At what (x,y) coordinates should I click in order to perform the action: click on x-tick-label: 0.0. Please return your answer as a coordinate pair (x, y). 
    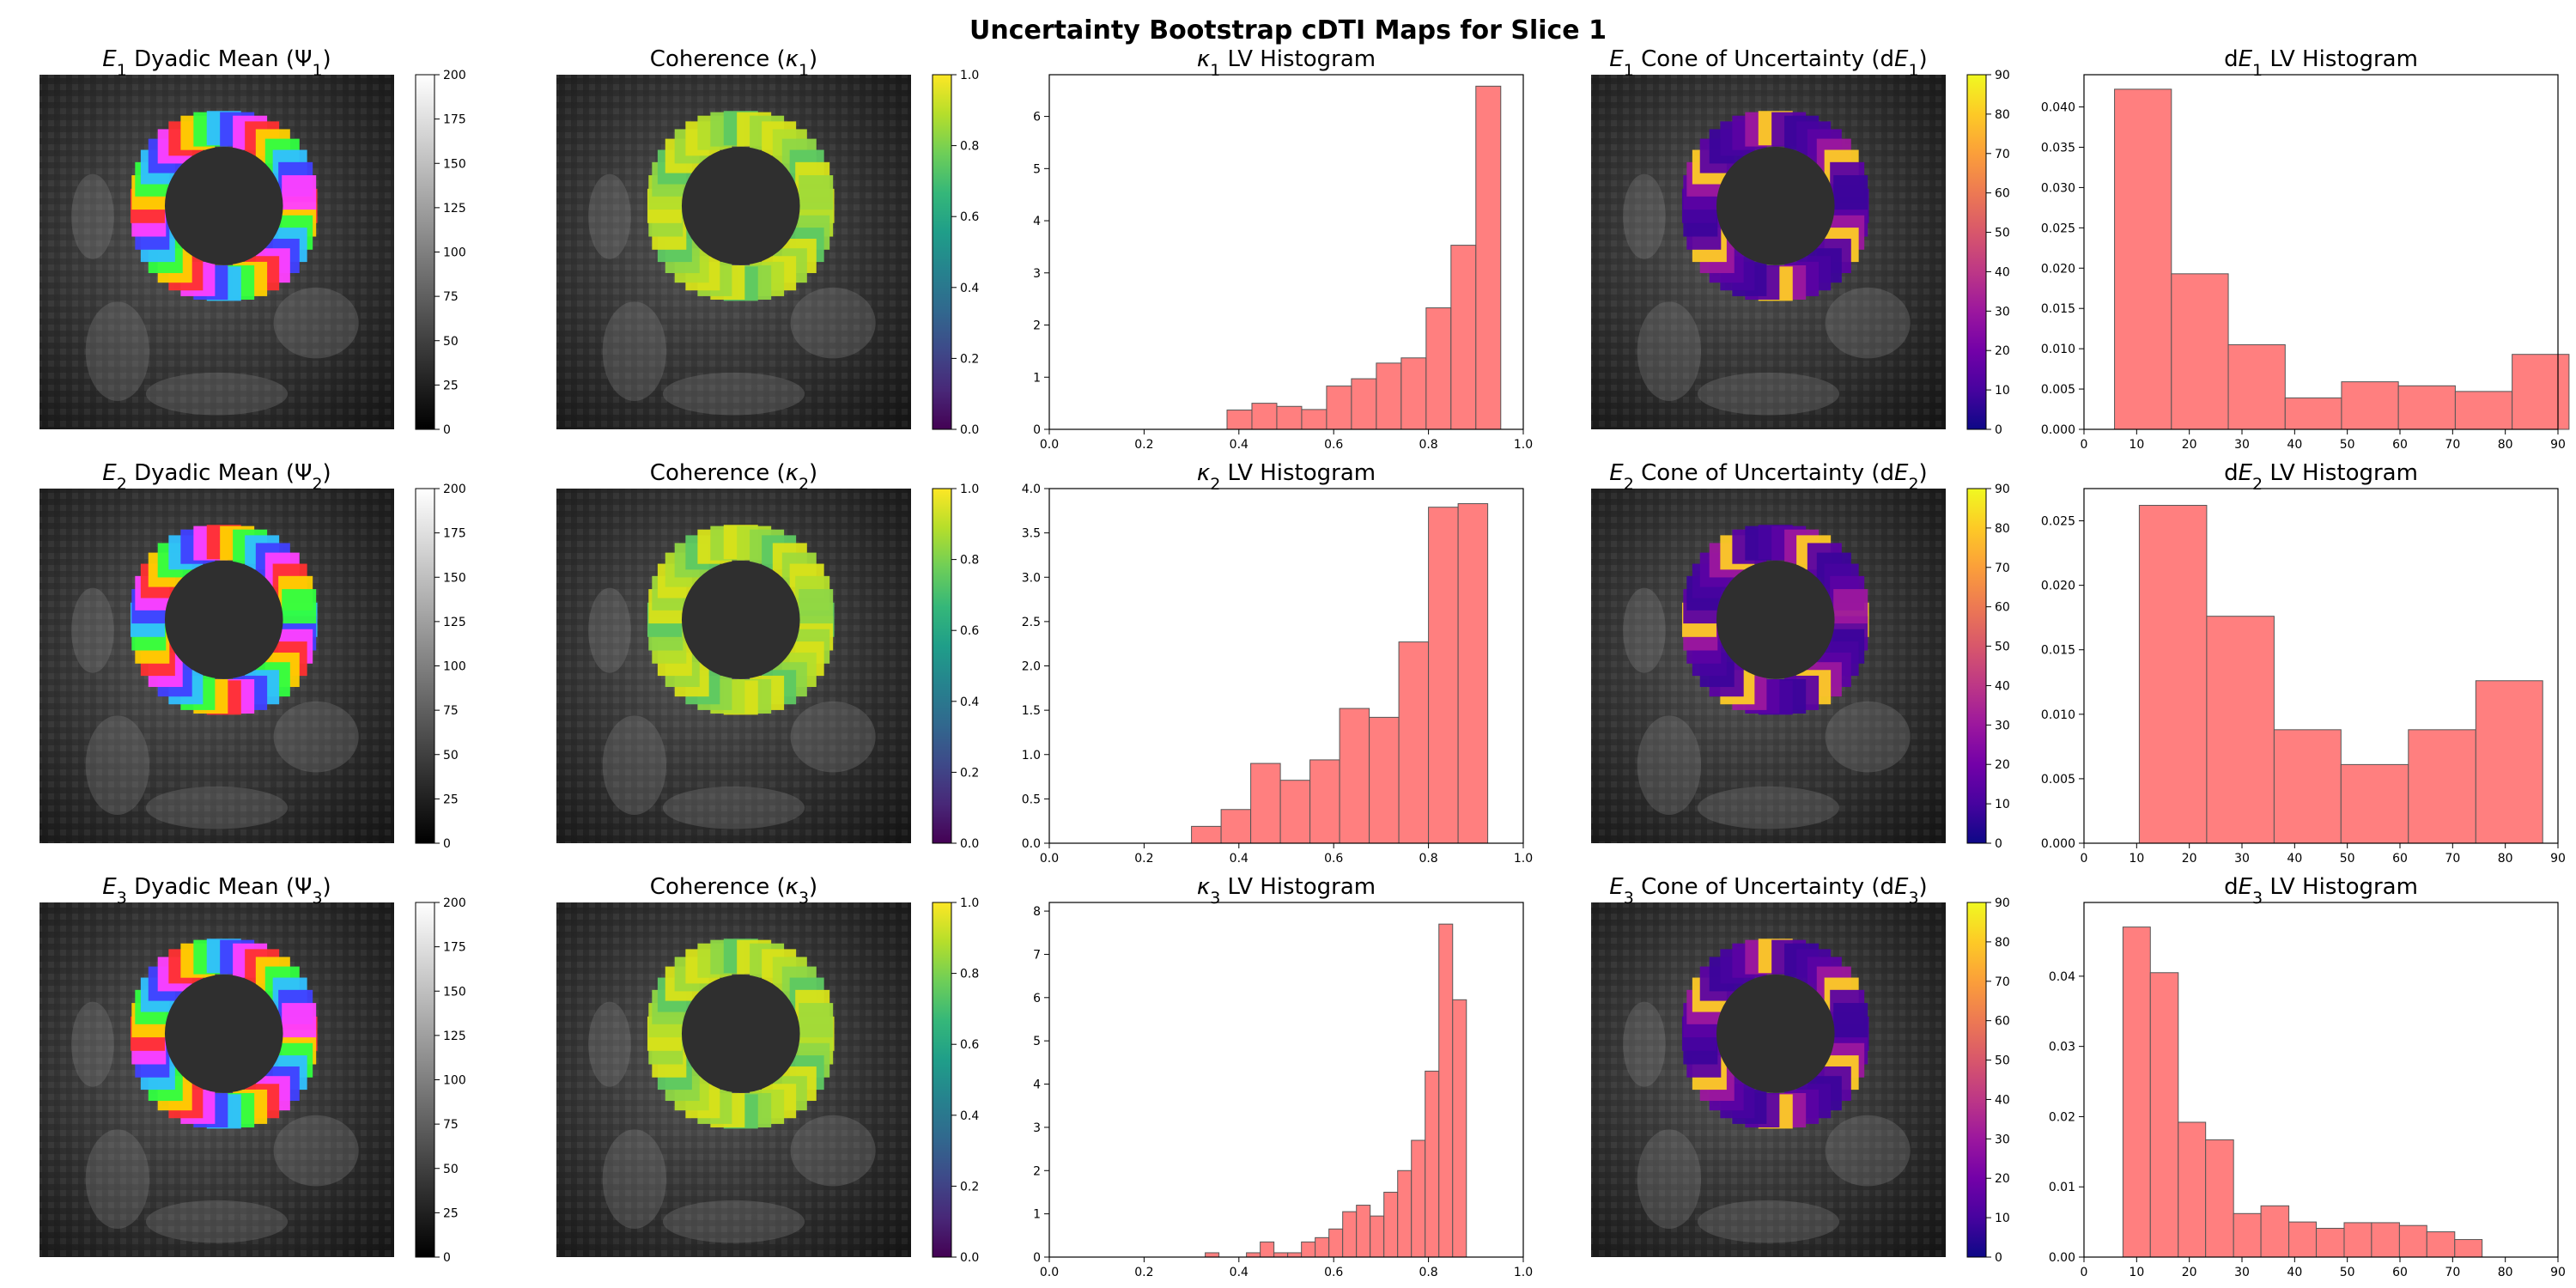
    Looking at the image, I should click on (1049, 445).